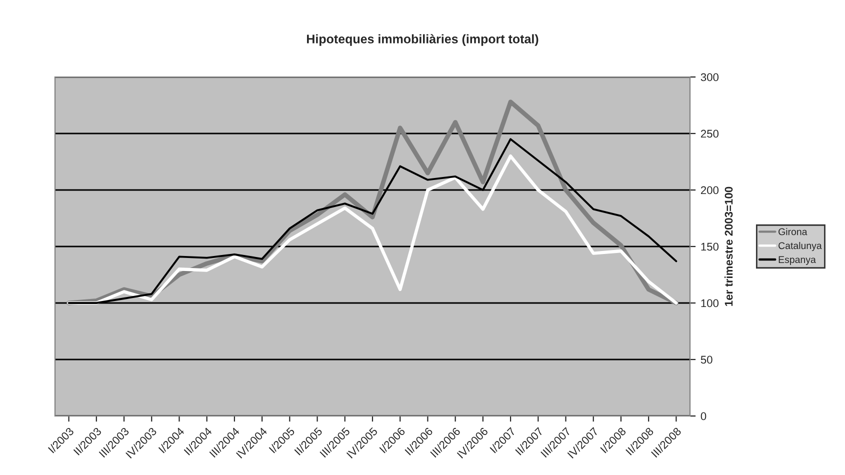 Image resolution: width=845 pixels, height=475 pixels. What do you see at coordinates (800, 247) in the screenshot?
I see `legend-label: Catalunya` at bounding box center [800, 247].